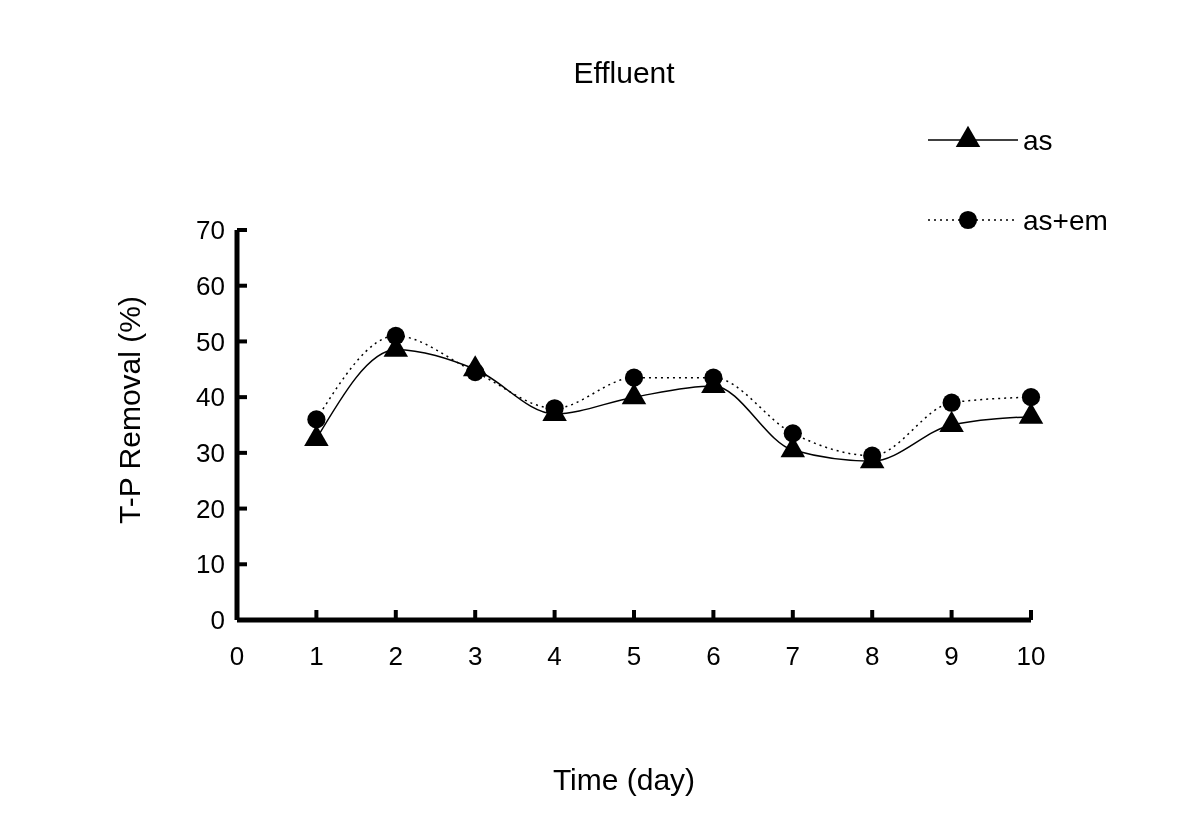 The height and width of the screenshot is (815, 1191). Describe the element at coordinates (210, 452) in the screenshot. I see `y-tick-label: 30` at that location.